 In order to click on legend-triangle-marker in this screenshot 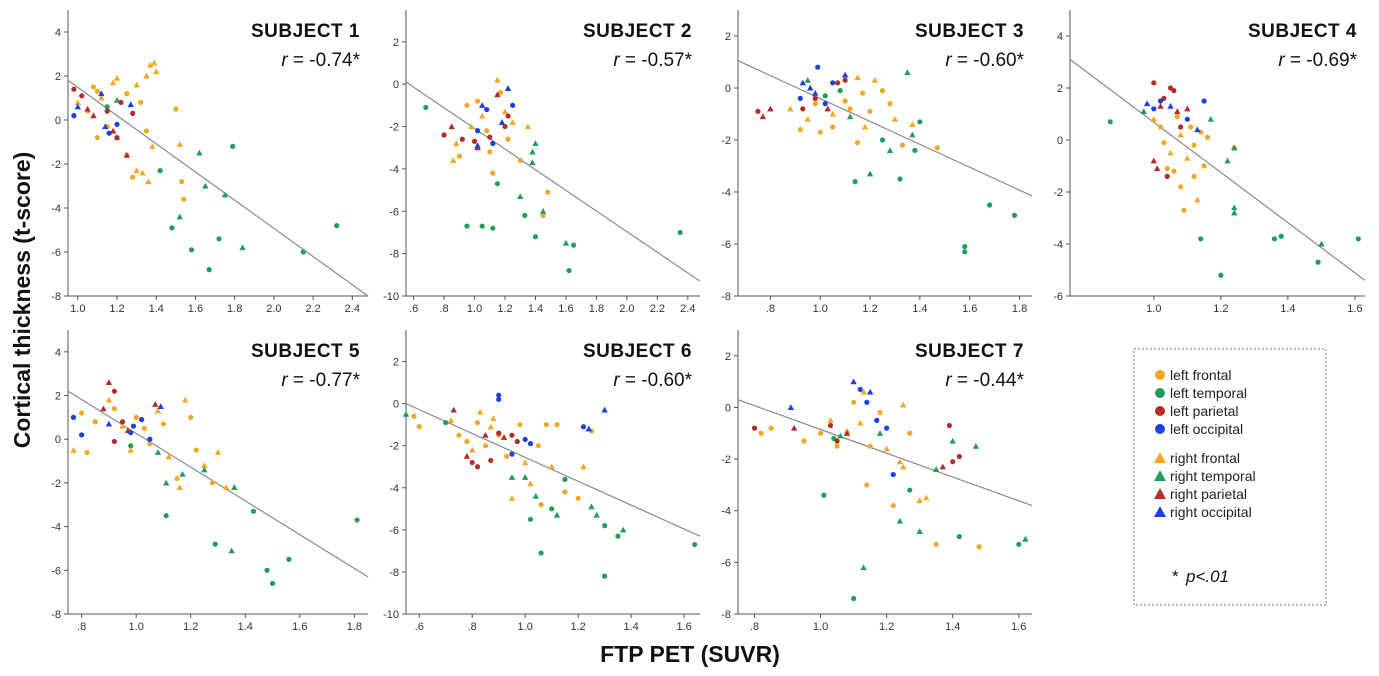, I will do `click(1160, 475)`.